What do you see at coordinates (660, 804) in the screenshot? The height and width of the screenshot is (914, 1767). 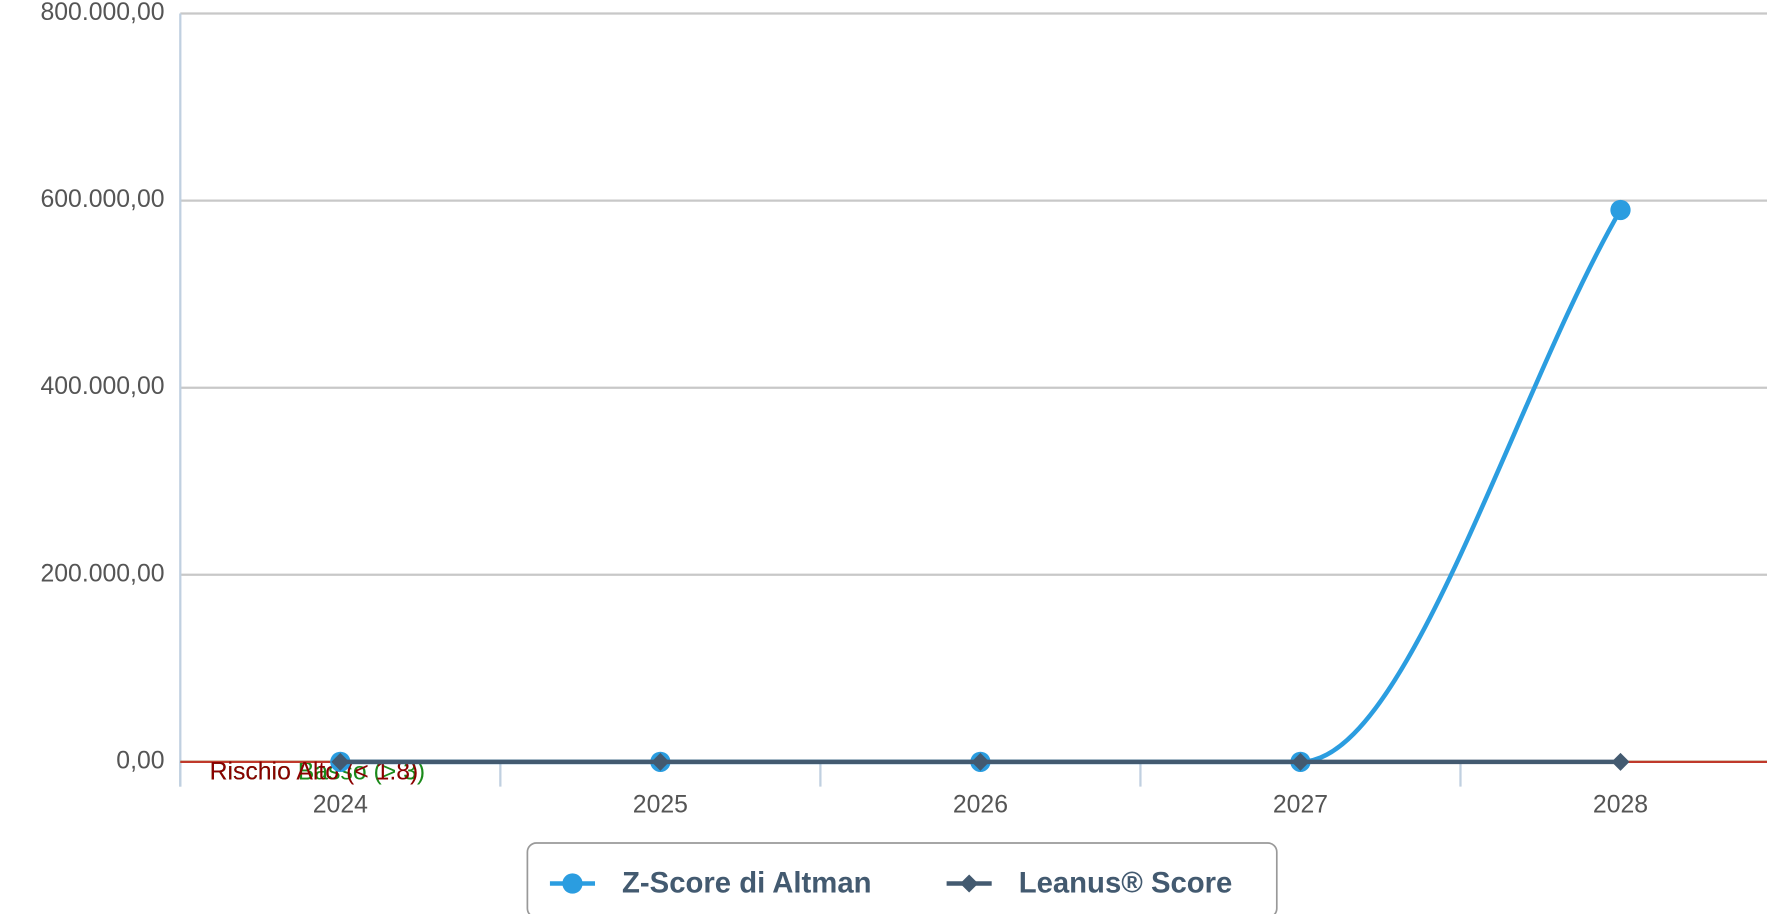 I see `x-tick-label: 2025` at bounding box center [660, 804].